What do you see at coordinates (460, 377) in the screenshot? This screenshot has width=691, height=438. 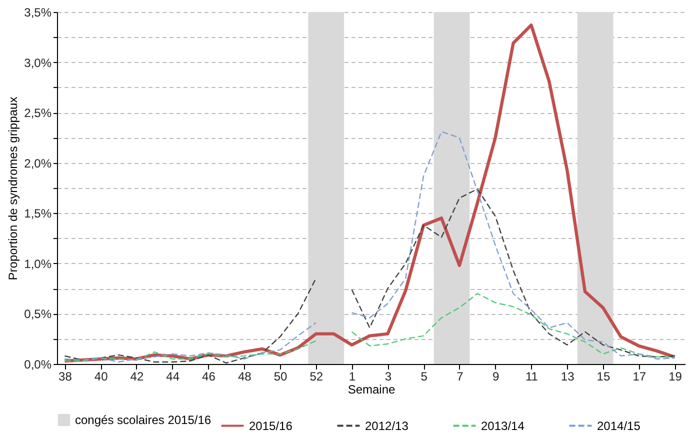 I see `x-tick-label: 7` at bounding box center [460, 377].